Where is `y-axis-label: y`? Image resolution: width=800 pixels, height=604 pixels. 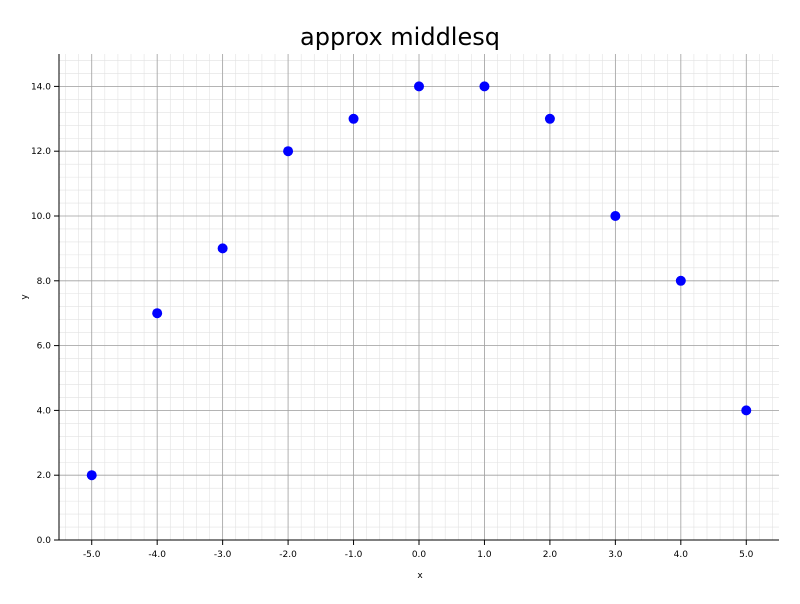
y-axis-label: y is located at coordinates (25, 297).